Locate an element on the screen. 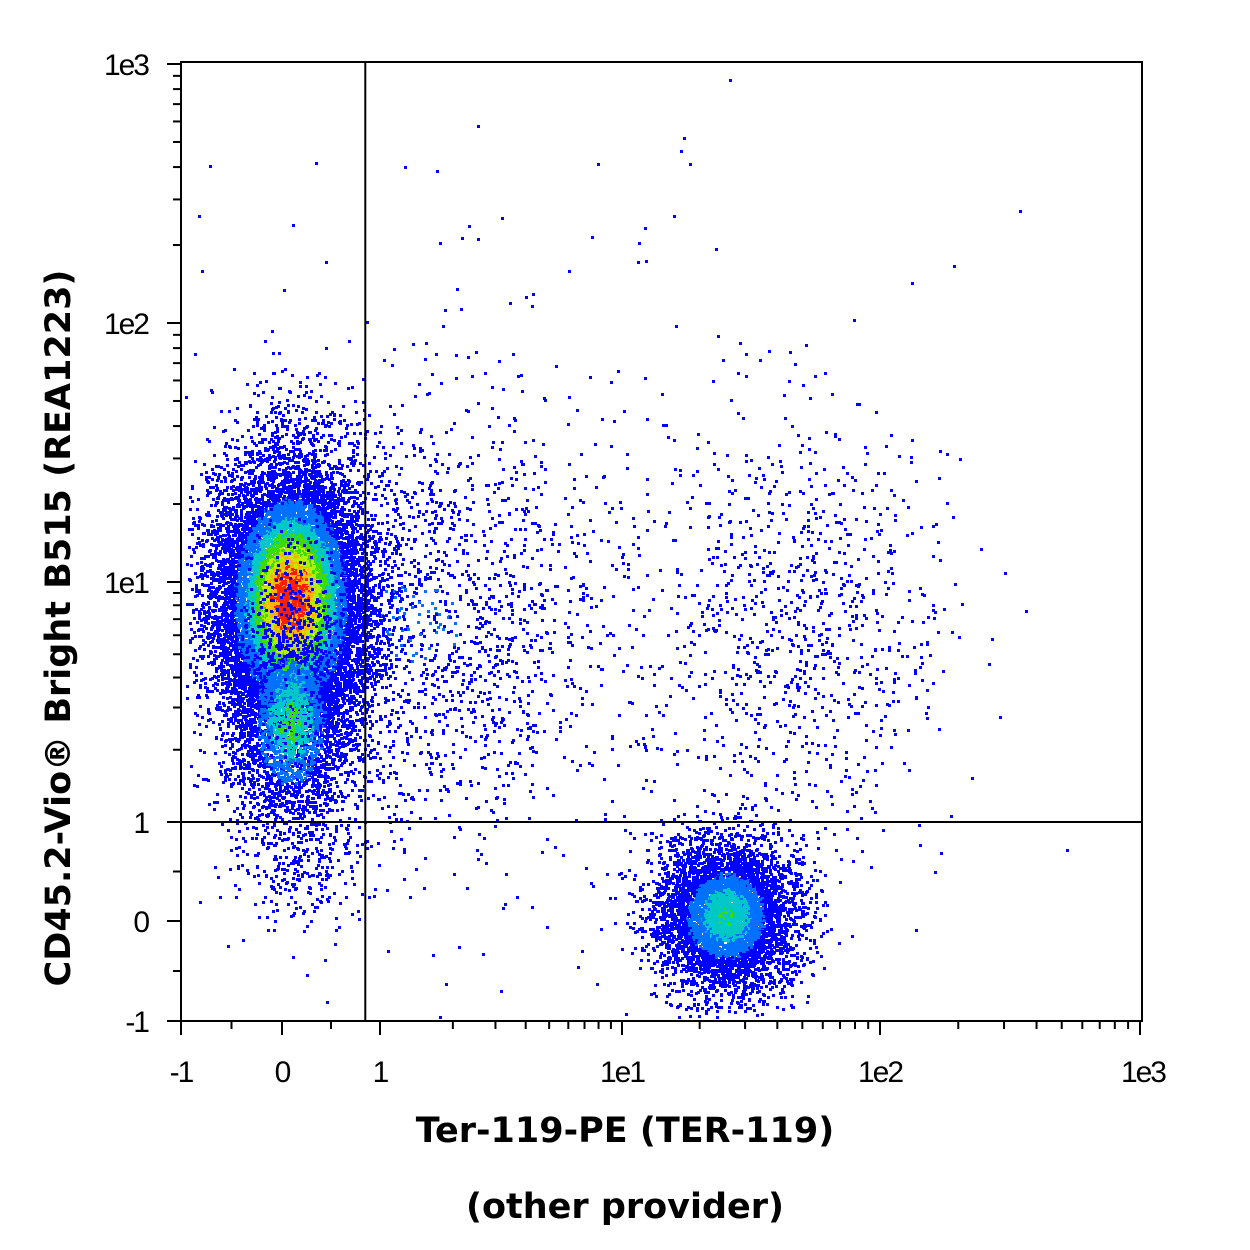  x-tick-label: 1e2 is located at coordinates (880, 1072).